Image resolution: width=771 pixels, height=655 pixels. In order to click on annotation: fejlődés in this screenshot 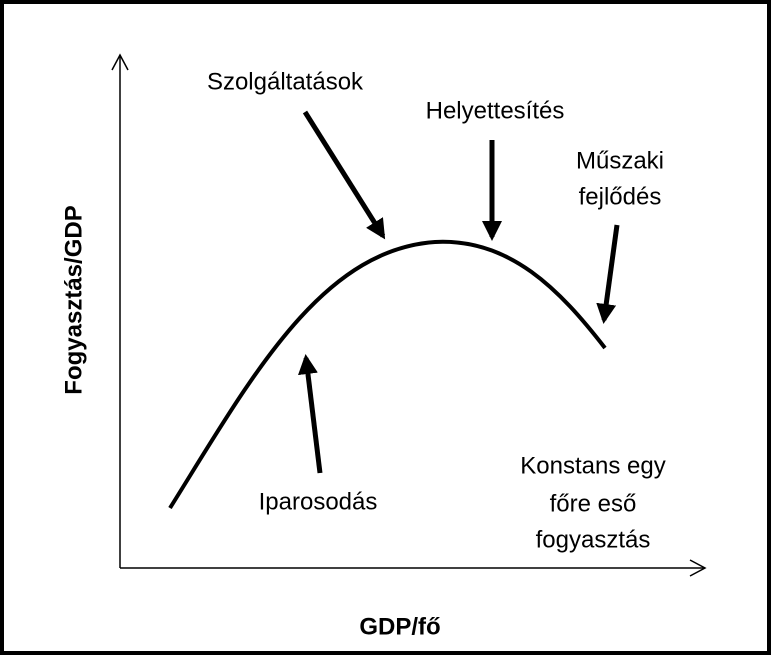, I will do `click(620, 196)`.